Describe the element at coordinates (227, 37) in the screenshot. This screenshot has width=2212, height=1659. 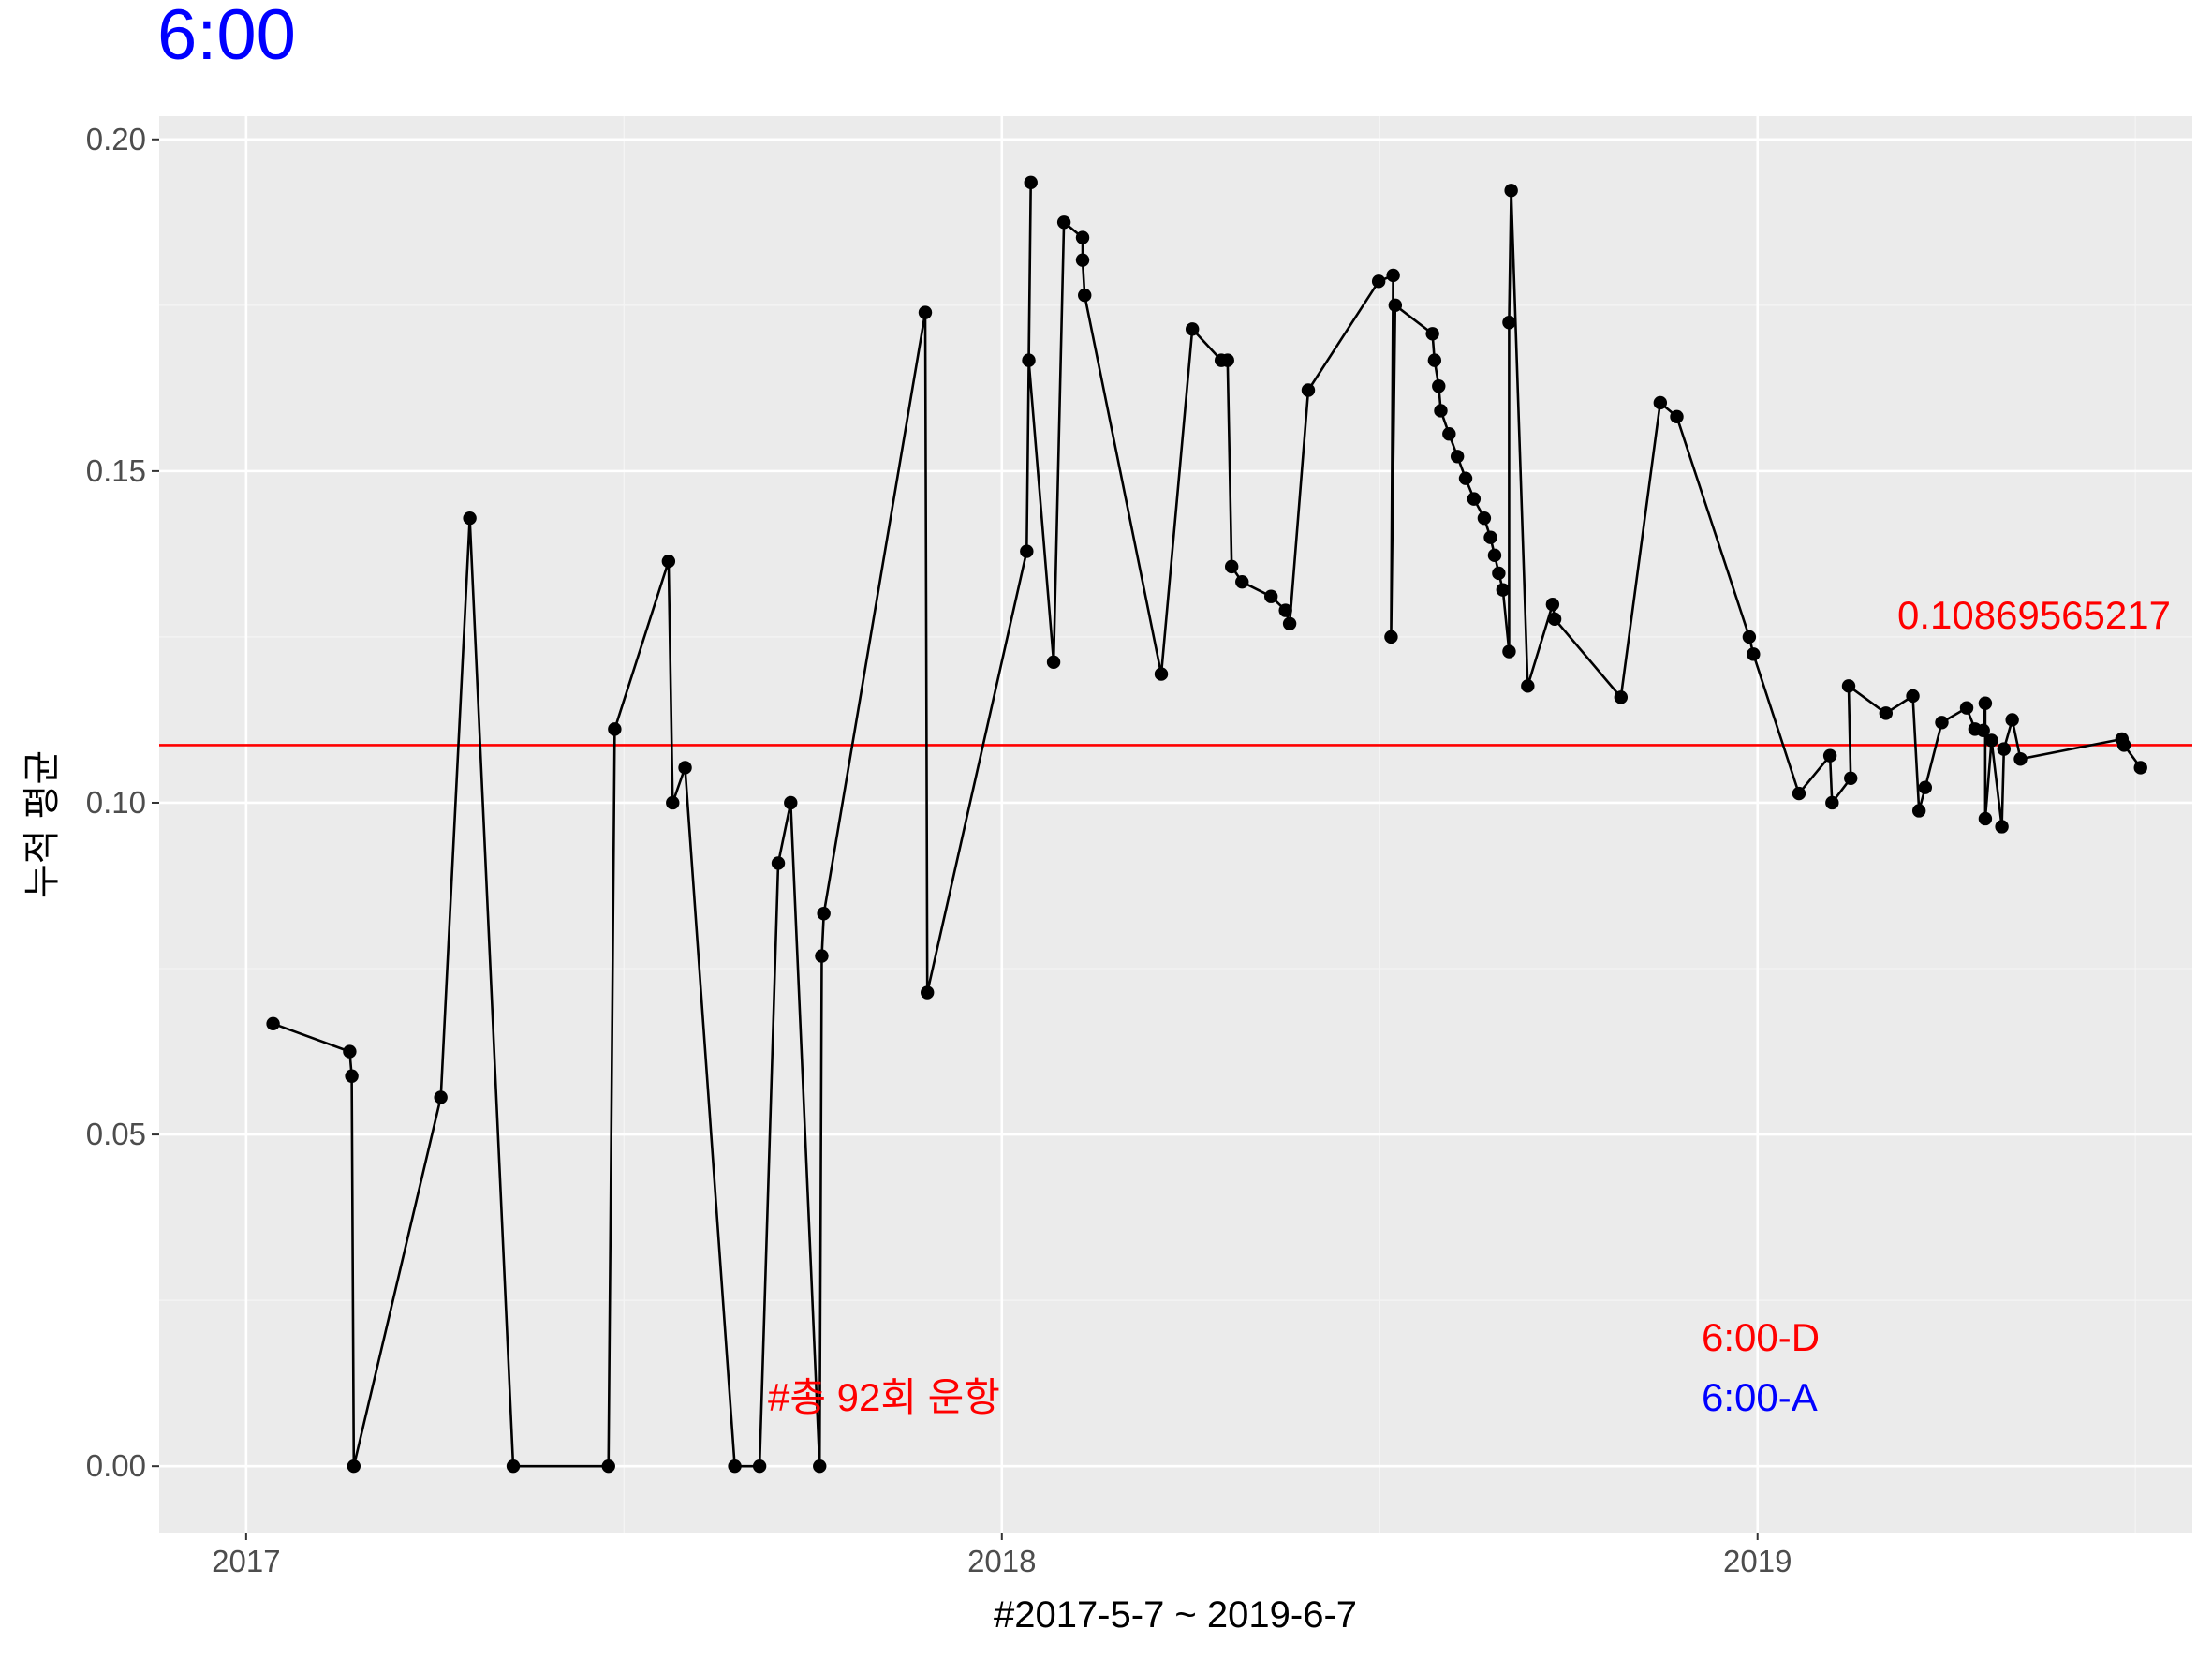
I see `chart-title: 6:00` at that location.